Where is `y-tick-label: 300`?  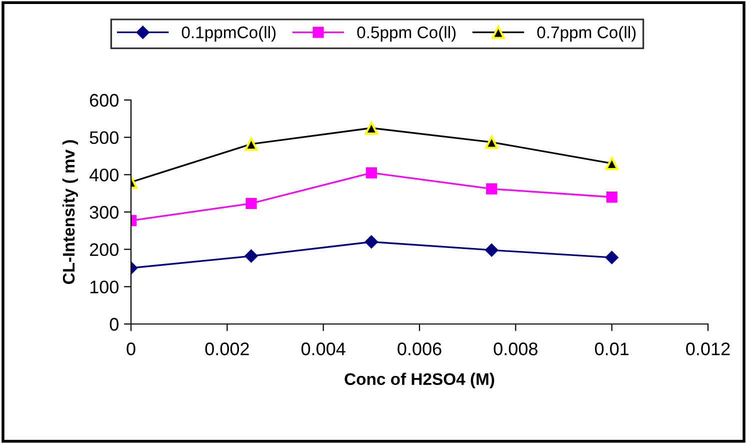
y-tick-label: 300 is located at coordinates (104, 212).